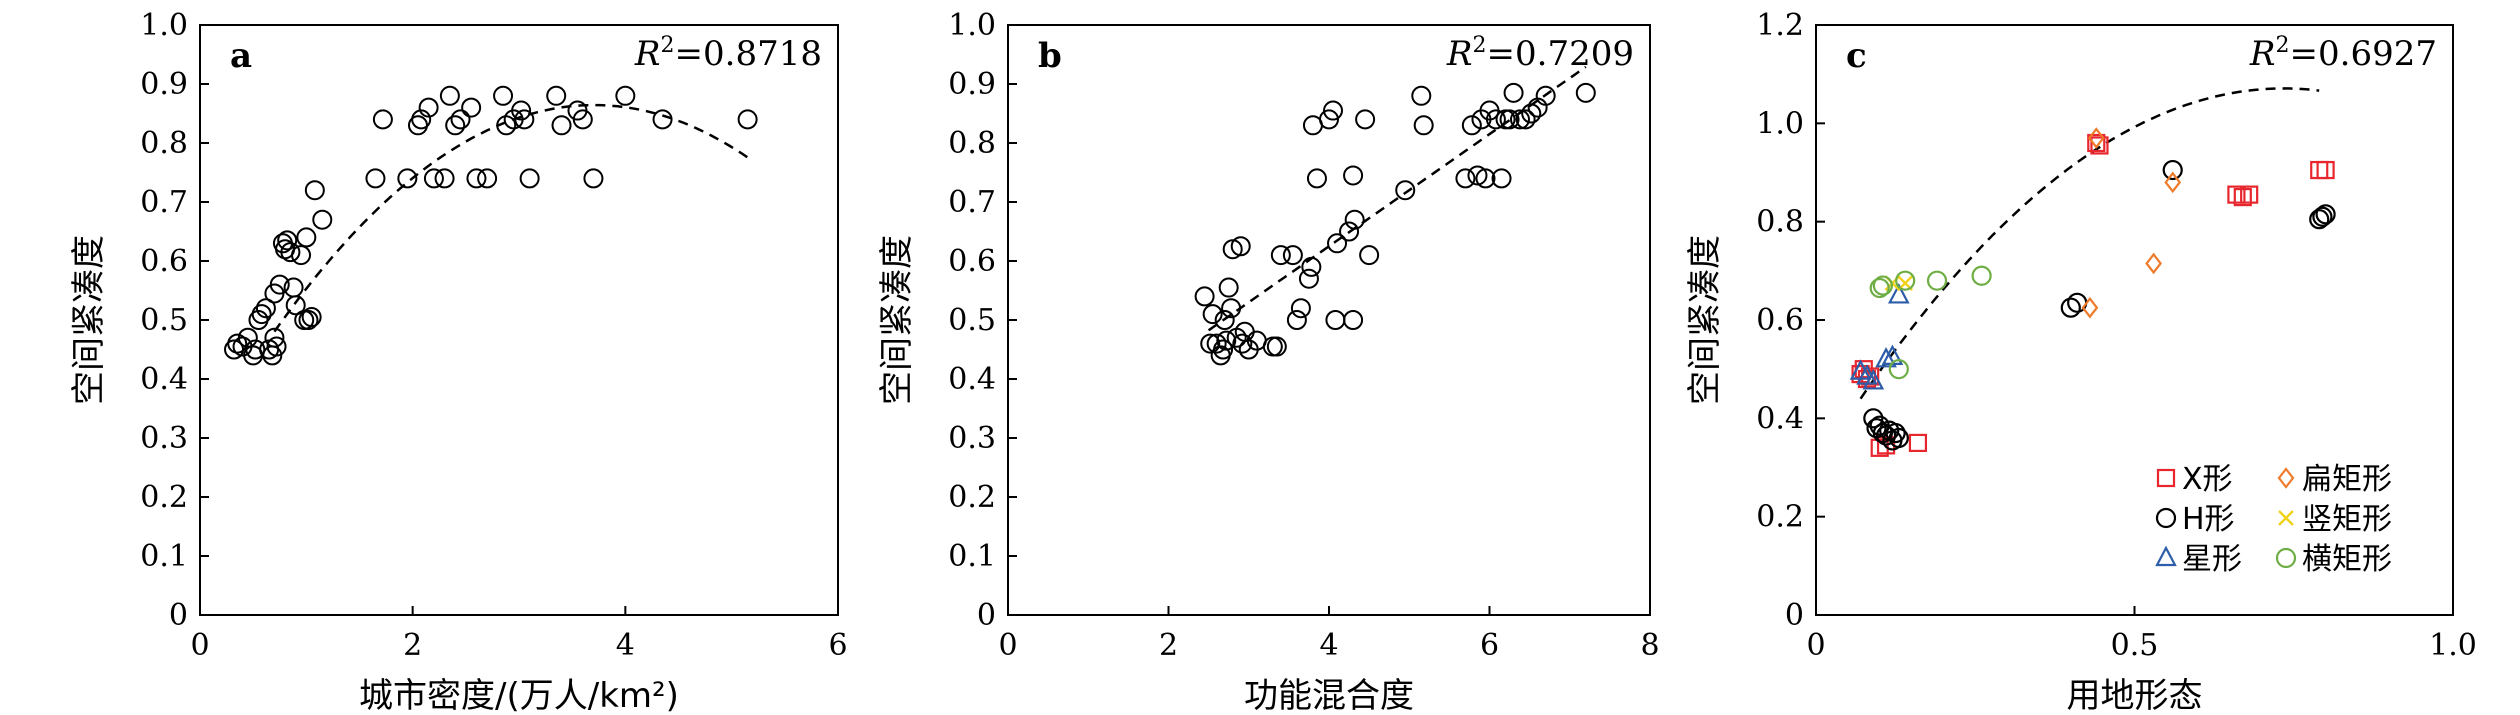 This screenshot has width=2520, height=715. I want to click on y-tick-label: 0.9, so click(972, 84).